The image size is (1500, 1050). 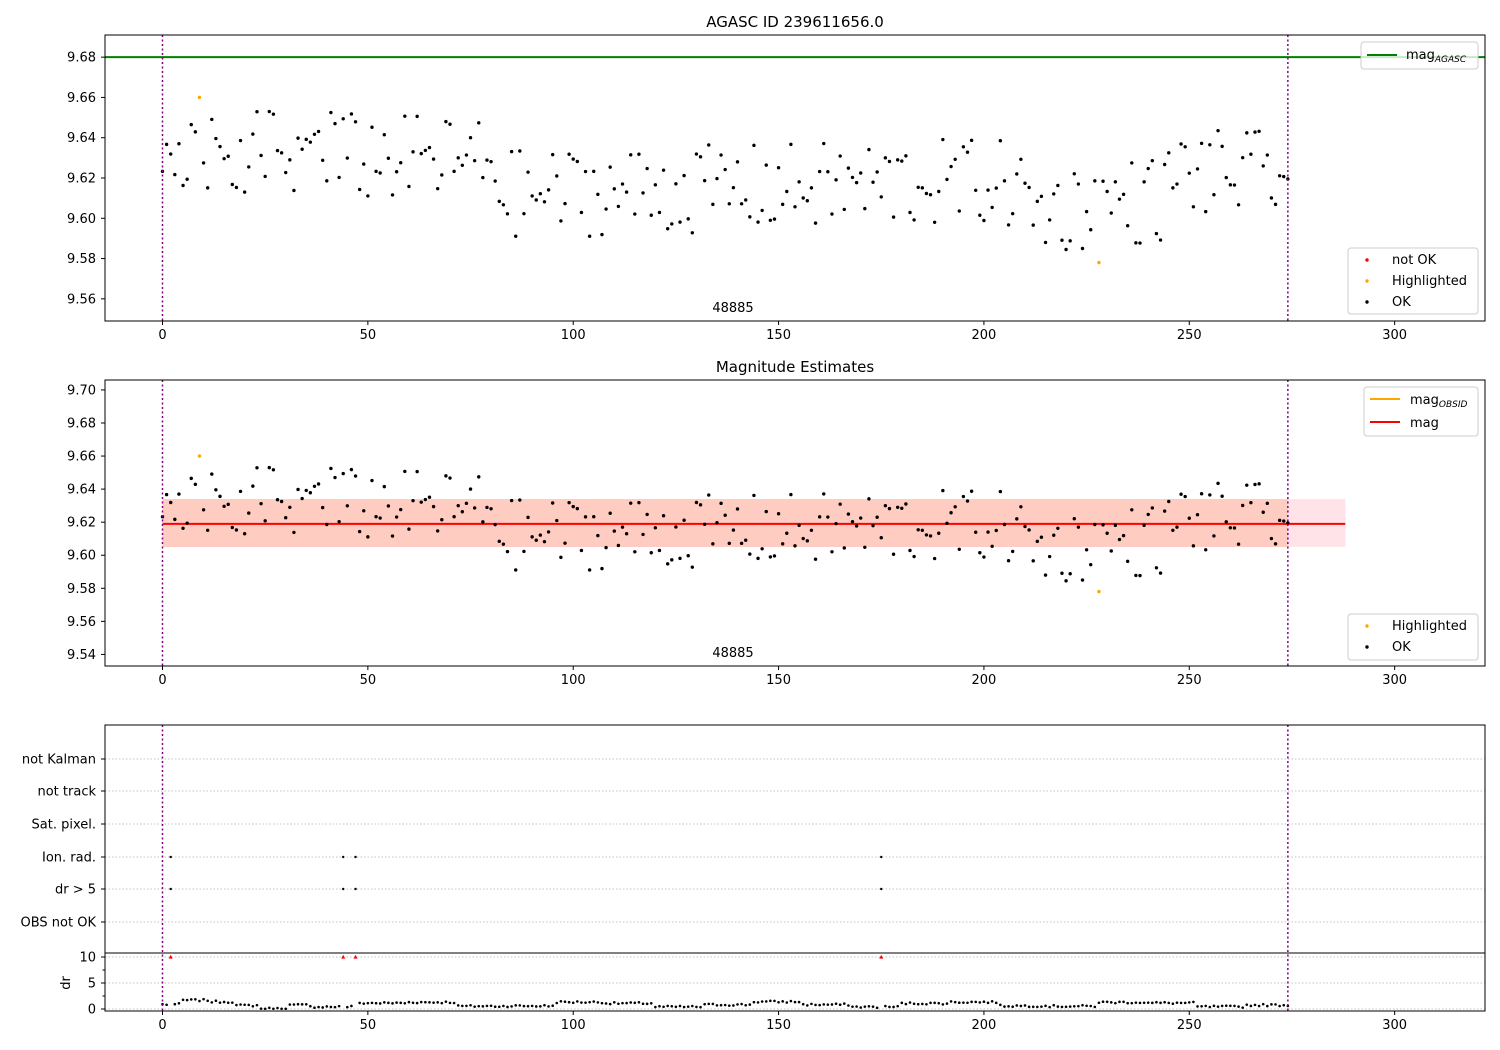 I want to click on y-tick-label-9.66: 9.66, so click(x=81, y=457).